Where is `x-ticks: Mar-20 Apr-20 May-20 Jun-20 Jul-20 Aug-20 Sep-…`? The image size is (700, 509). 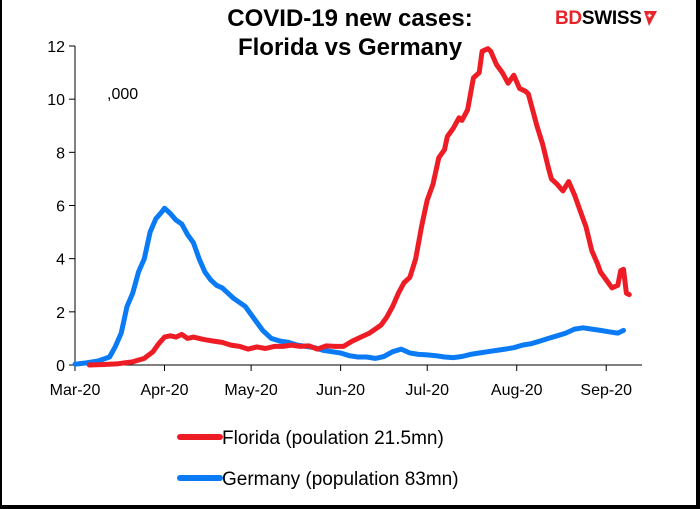 x-ticks: Mar-20 Apr-20 May-20 Jun-20 Jul-20 Aug-20 Sep-… is located at coordinates (341, 382).